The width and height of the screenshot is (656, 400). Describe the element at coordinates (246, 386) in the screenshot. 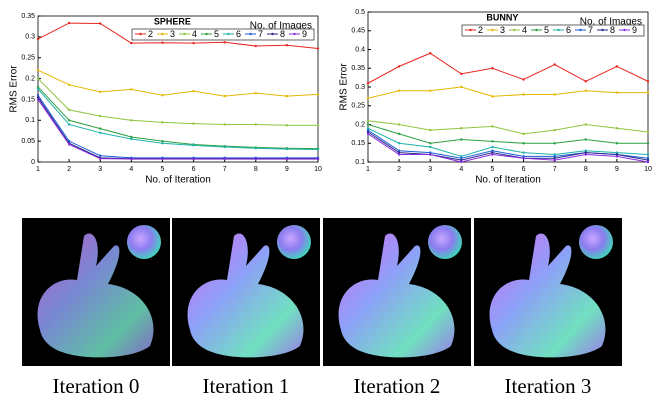

I see `image-caption: Iteration 1` at that location.